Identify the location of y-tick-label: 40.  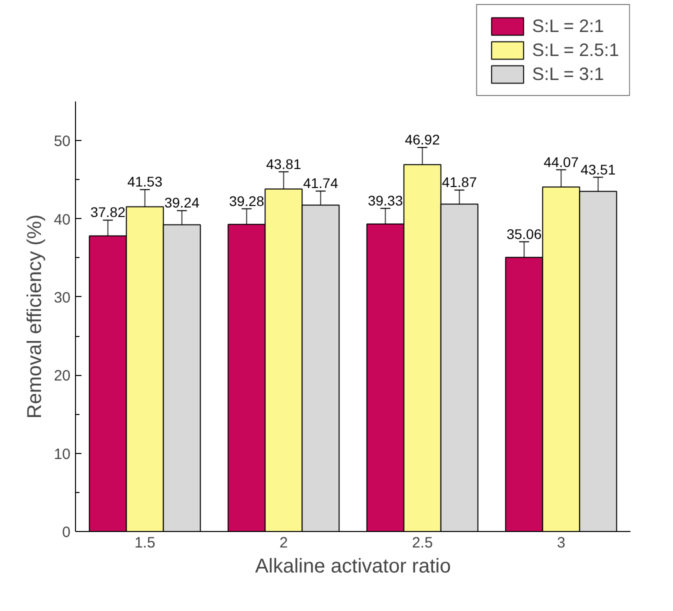
(62, 219).